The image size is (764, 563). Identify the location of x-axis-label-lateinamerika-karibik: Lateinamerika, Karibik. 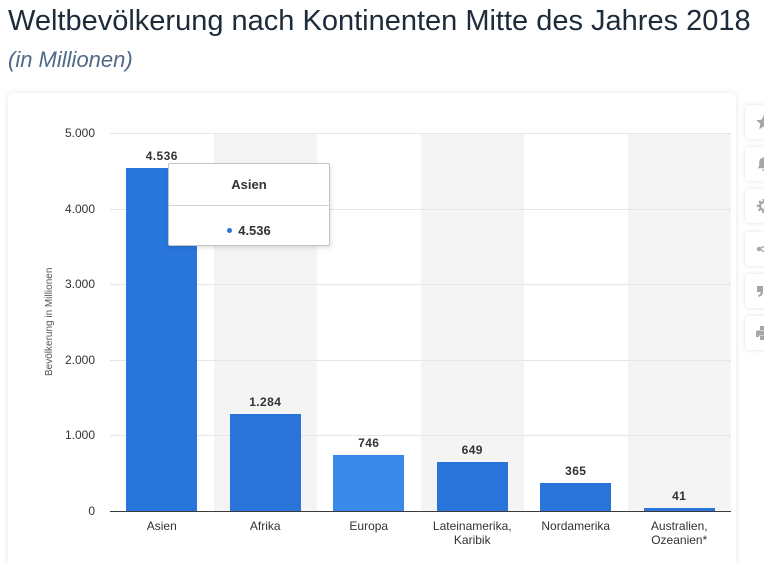
(472, 533).